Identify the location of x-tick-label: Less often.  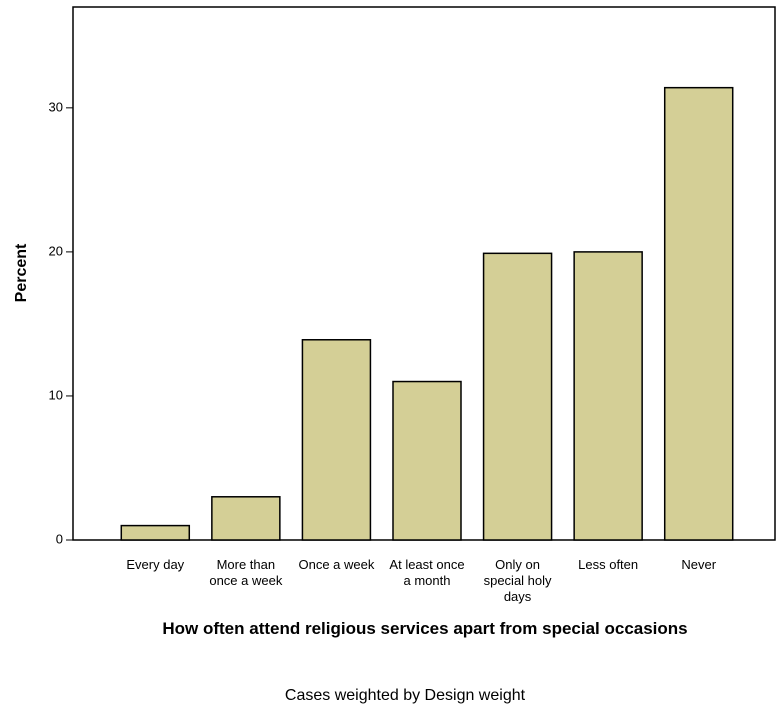
(608, 564).